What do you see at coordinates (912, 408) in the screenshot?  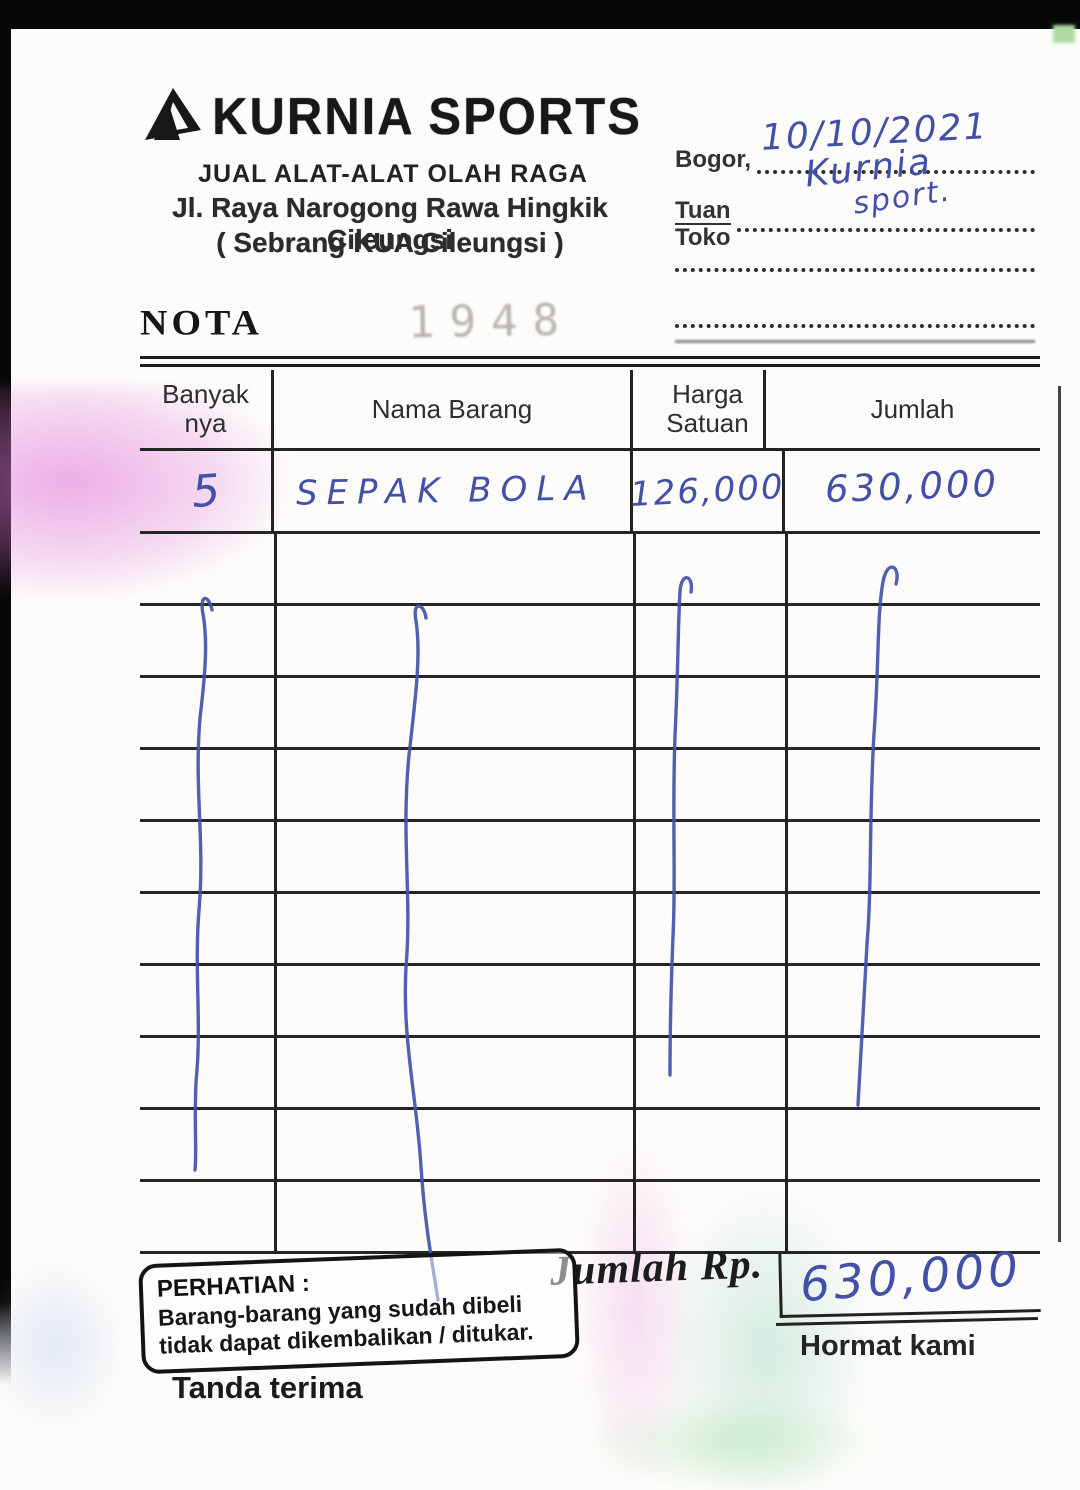 I see `header-amount: Jumlah` at bounding box center [912, 408].